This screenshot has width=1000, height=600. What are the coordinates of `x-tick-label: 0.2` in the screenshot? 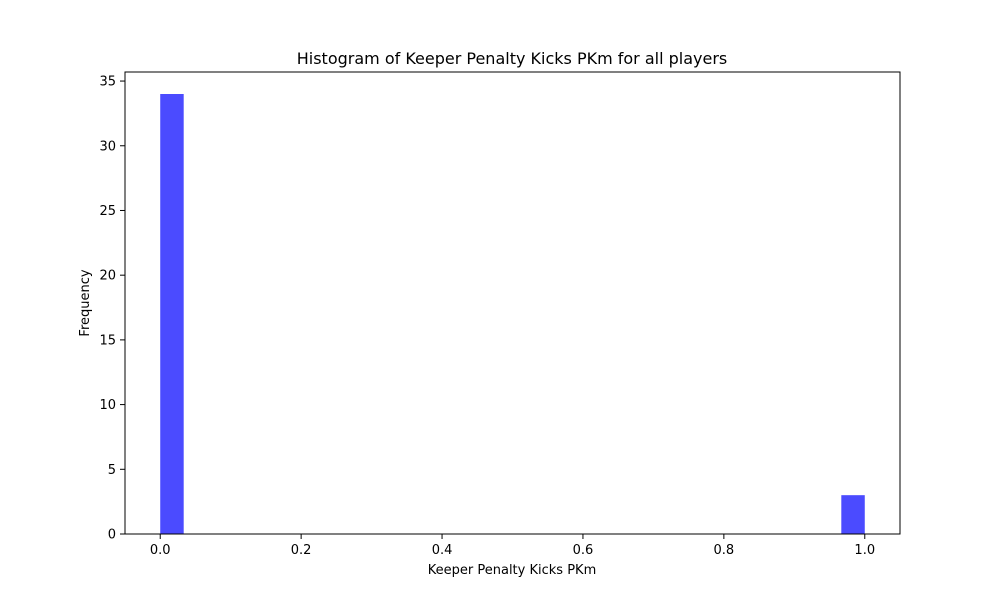 It's located at (301, 550).